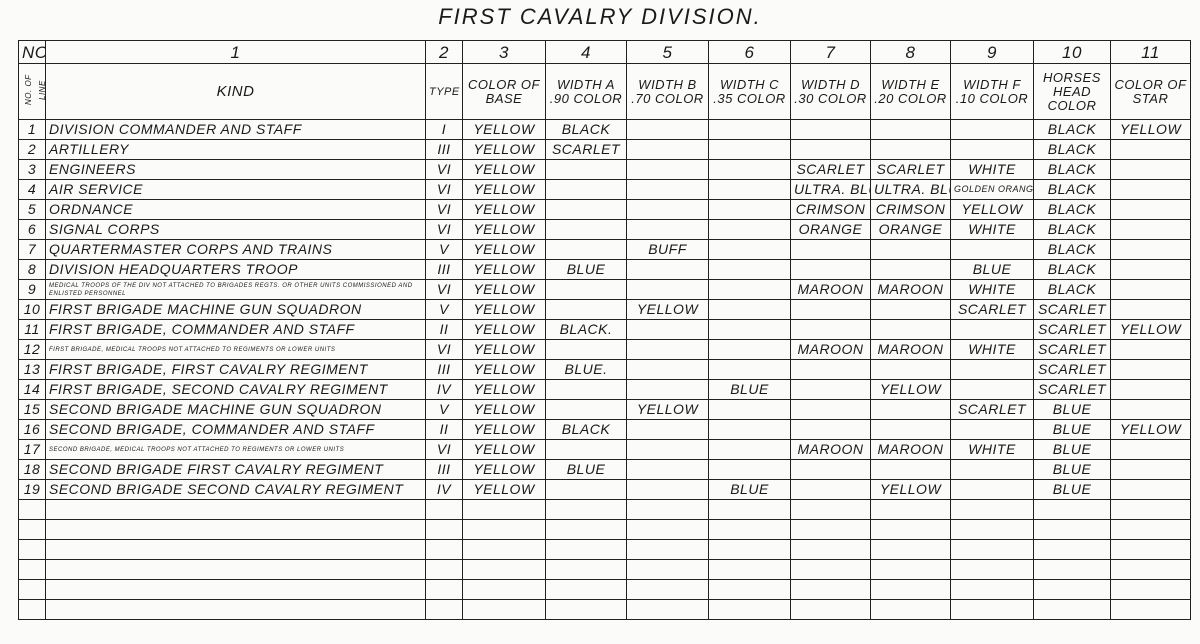  What do you see at coordinates (32, 369) in the screenshot?
I see `line-number: 13` at bounding box center [32, 369].